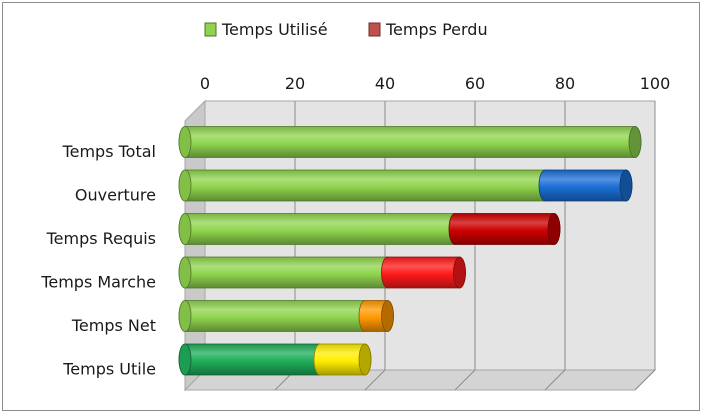 Image resolution: width=704 pixels, height=415 pixels. What do you see at coordinates (274, 29) in the screenshot?
I see `legend-label: Temps Utilisé` at bounding box center [274, 29].